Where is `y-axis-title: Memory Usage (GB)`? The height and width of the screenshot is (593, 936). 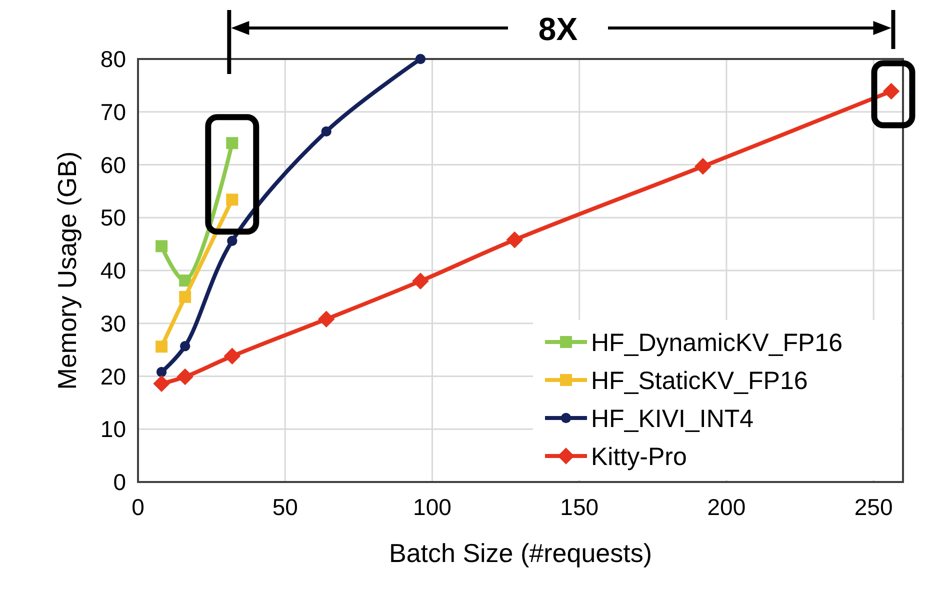 y-axis-title: Memory Usage (GB) is located at coordinates (67, 270).